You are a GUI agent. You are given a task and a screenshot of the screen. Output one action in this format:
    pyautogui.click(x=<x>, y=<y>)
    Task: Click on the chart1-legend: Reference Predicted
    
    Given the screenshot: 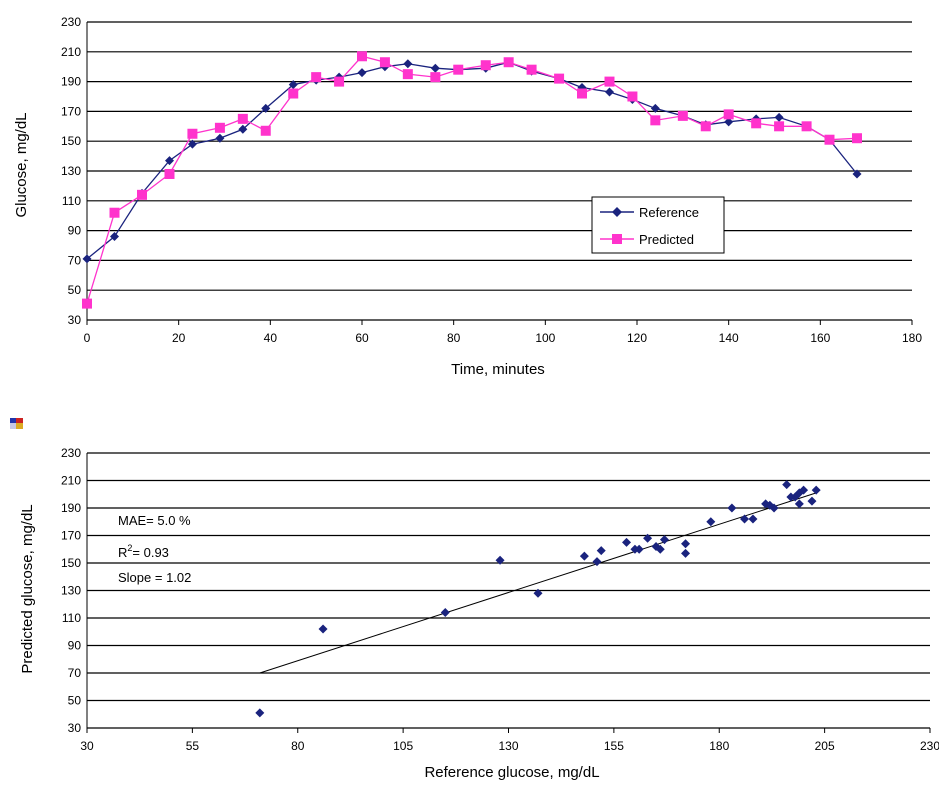 What is the action you would take?
    pyautogui.click(x=658, y=225)
    